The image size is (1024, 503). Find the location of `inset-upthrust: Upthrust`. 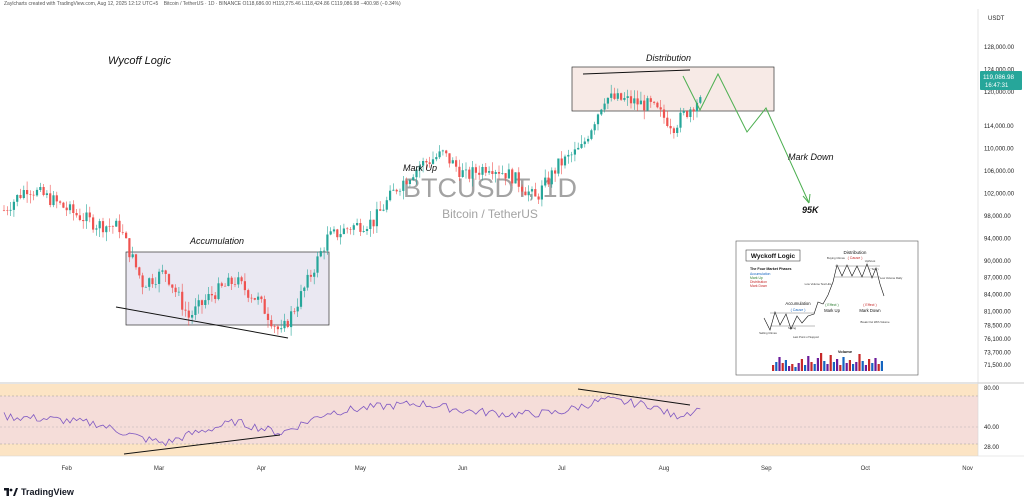

inset-upthrust: Upthrust is located at coordinates (870, 261).